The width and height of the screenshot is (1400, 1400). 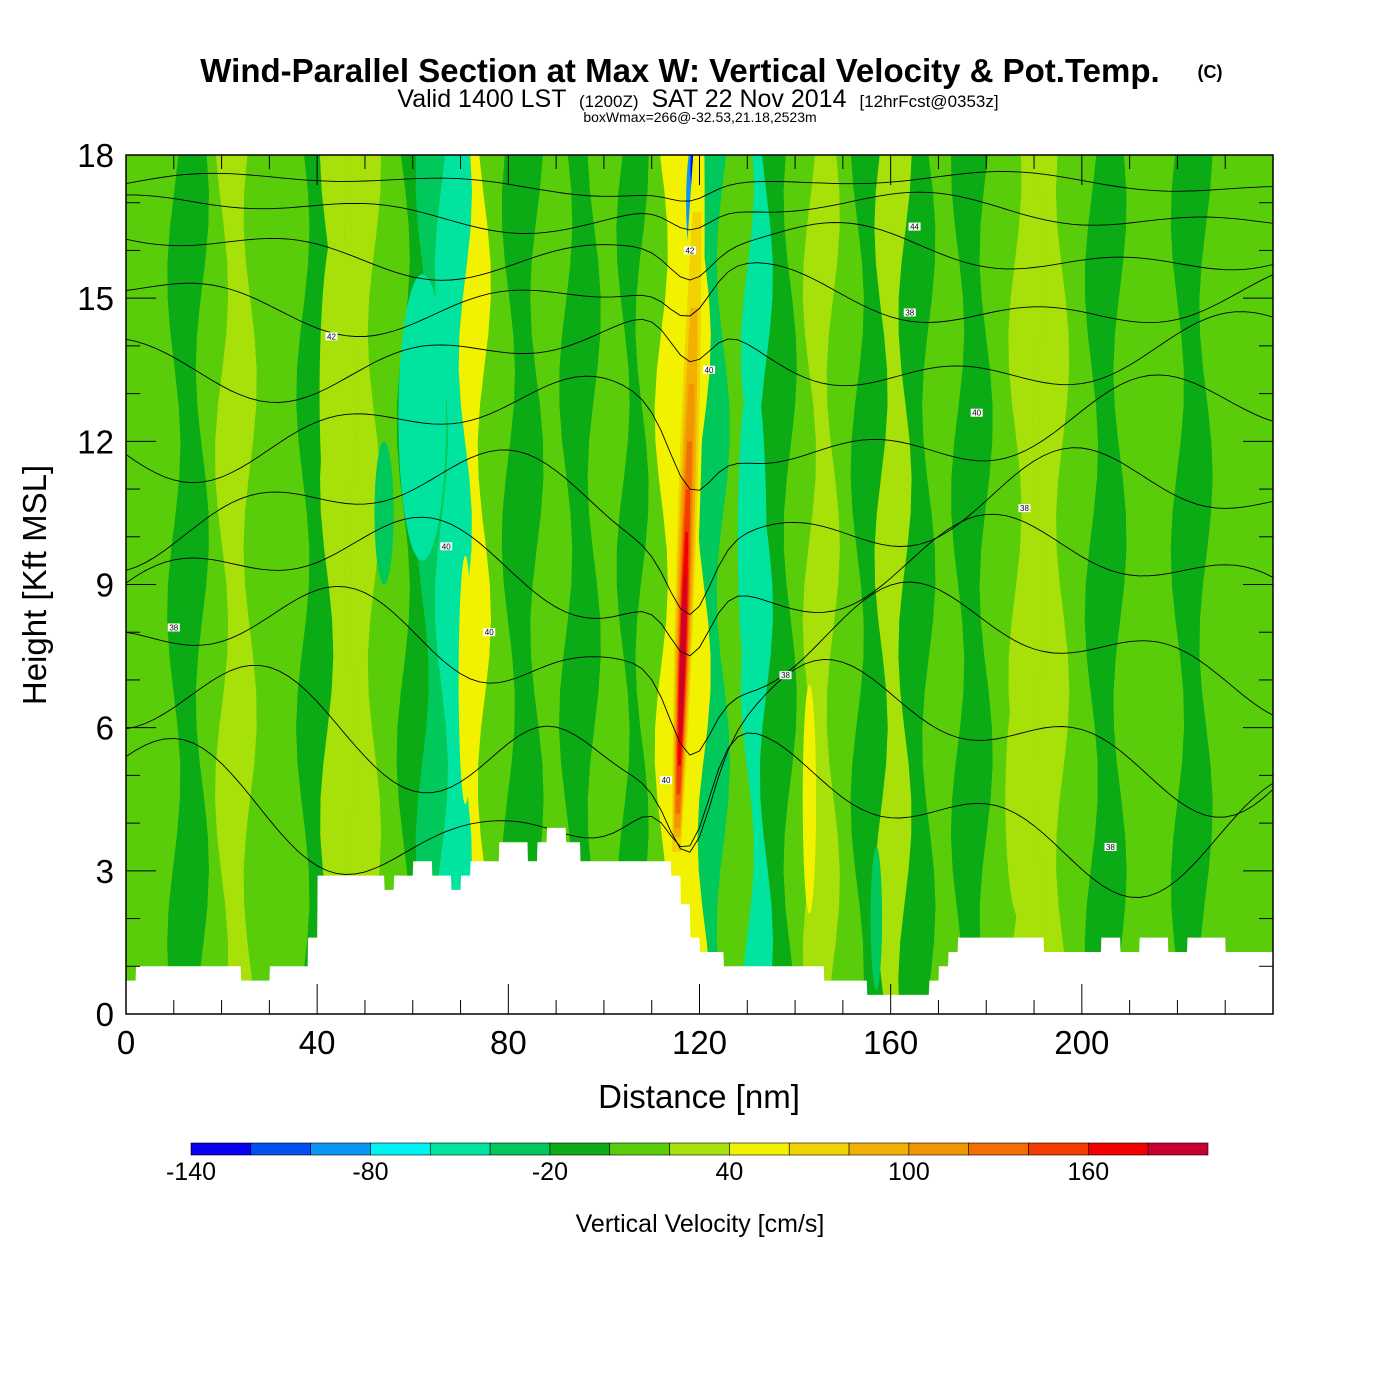 I want to click on x-tick-labels: 0 40 80 120 160 200, so click(x=613, y=1042).